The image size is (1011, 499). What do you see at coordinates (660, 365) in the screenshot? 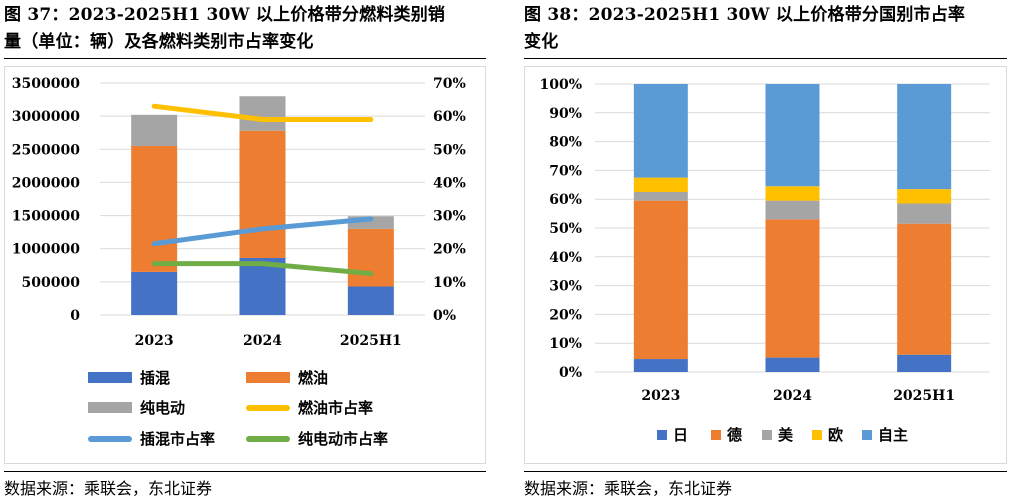
I see `bar-jp-2023` at bounding box center [660, 365].